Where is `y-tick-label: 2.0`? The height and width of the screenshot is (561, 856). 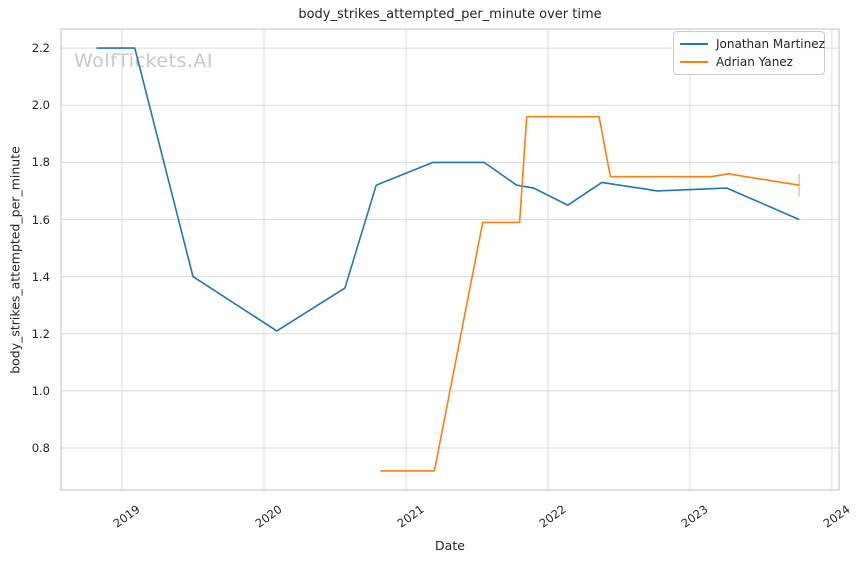 y-tick-label: 2.0 is located at coordinates (40, 105).